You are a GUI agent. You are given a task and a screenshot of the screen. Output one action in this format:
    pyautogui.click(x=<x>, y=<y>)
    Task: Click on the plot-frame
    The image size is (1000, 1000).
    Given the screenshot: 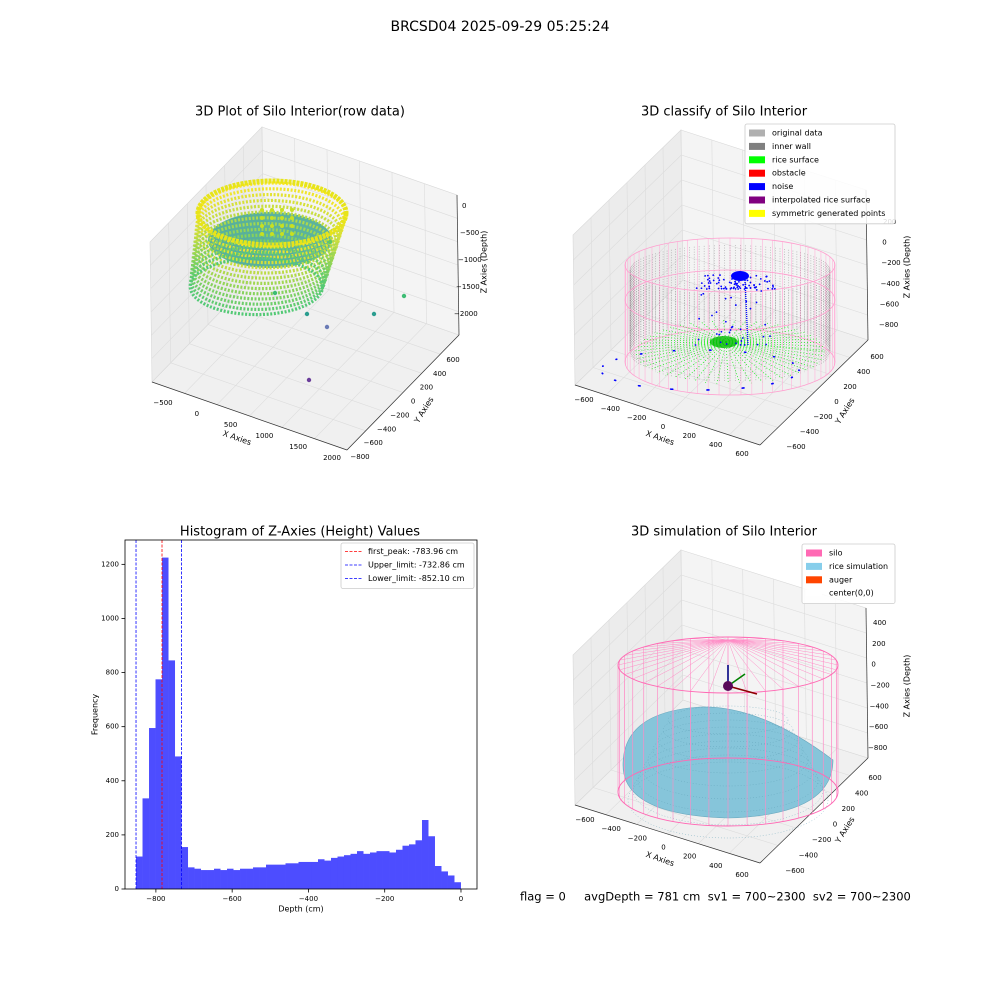 What is the action you would take?
    pyautogui.click(x=301, y=714)
    